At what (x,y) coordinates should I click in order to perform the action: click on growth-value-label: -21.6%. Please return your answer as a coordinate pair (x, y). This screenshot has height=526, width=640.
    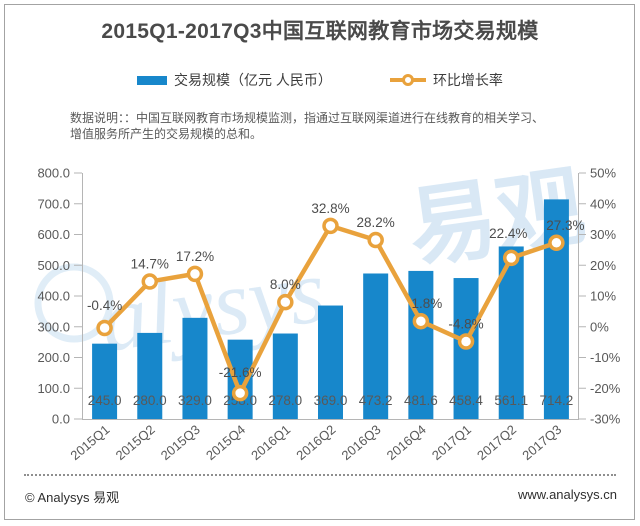
    Looking at the image, I should click on (240, 372).